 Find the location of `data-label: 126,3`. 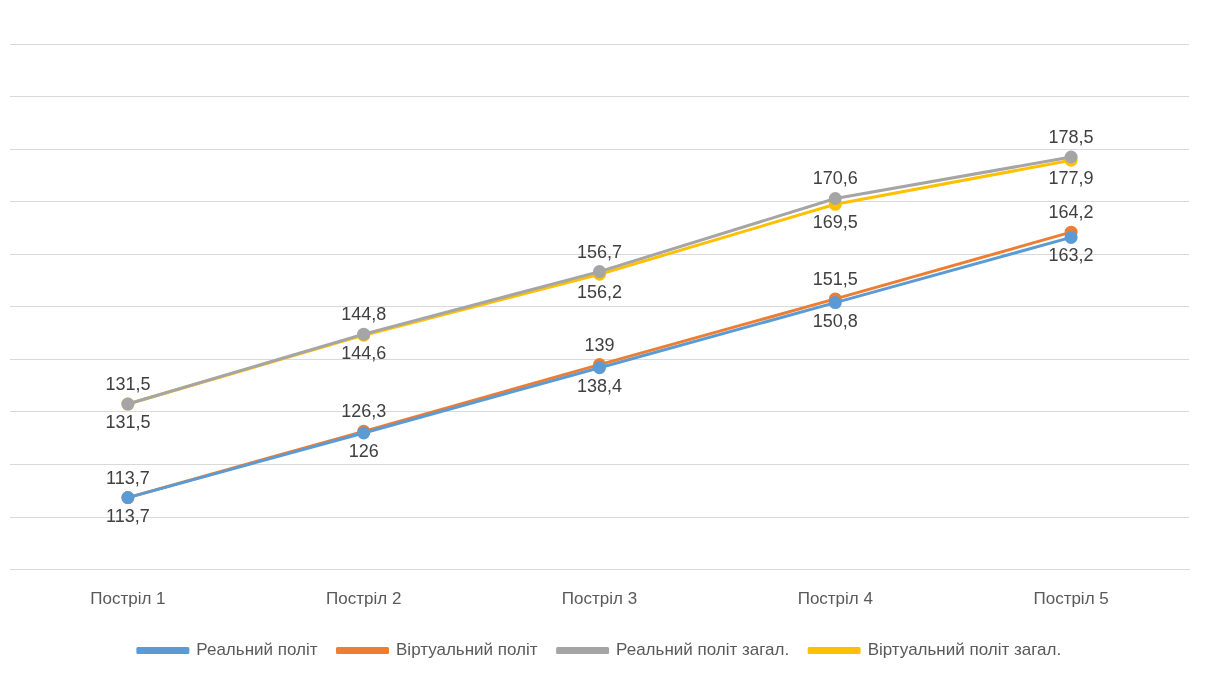

data-label: 126,3 is located at coordinates (364, 411).